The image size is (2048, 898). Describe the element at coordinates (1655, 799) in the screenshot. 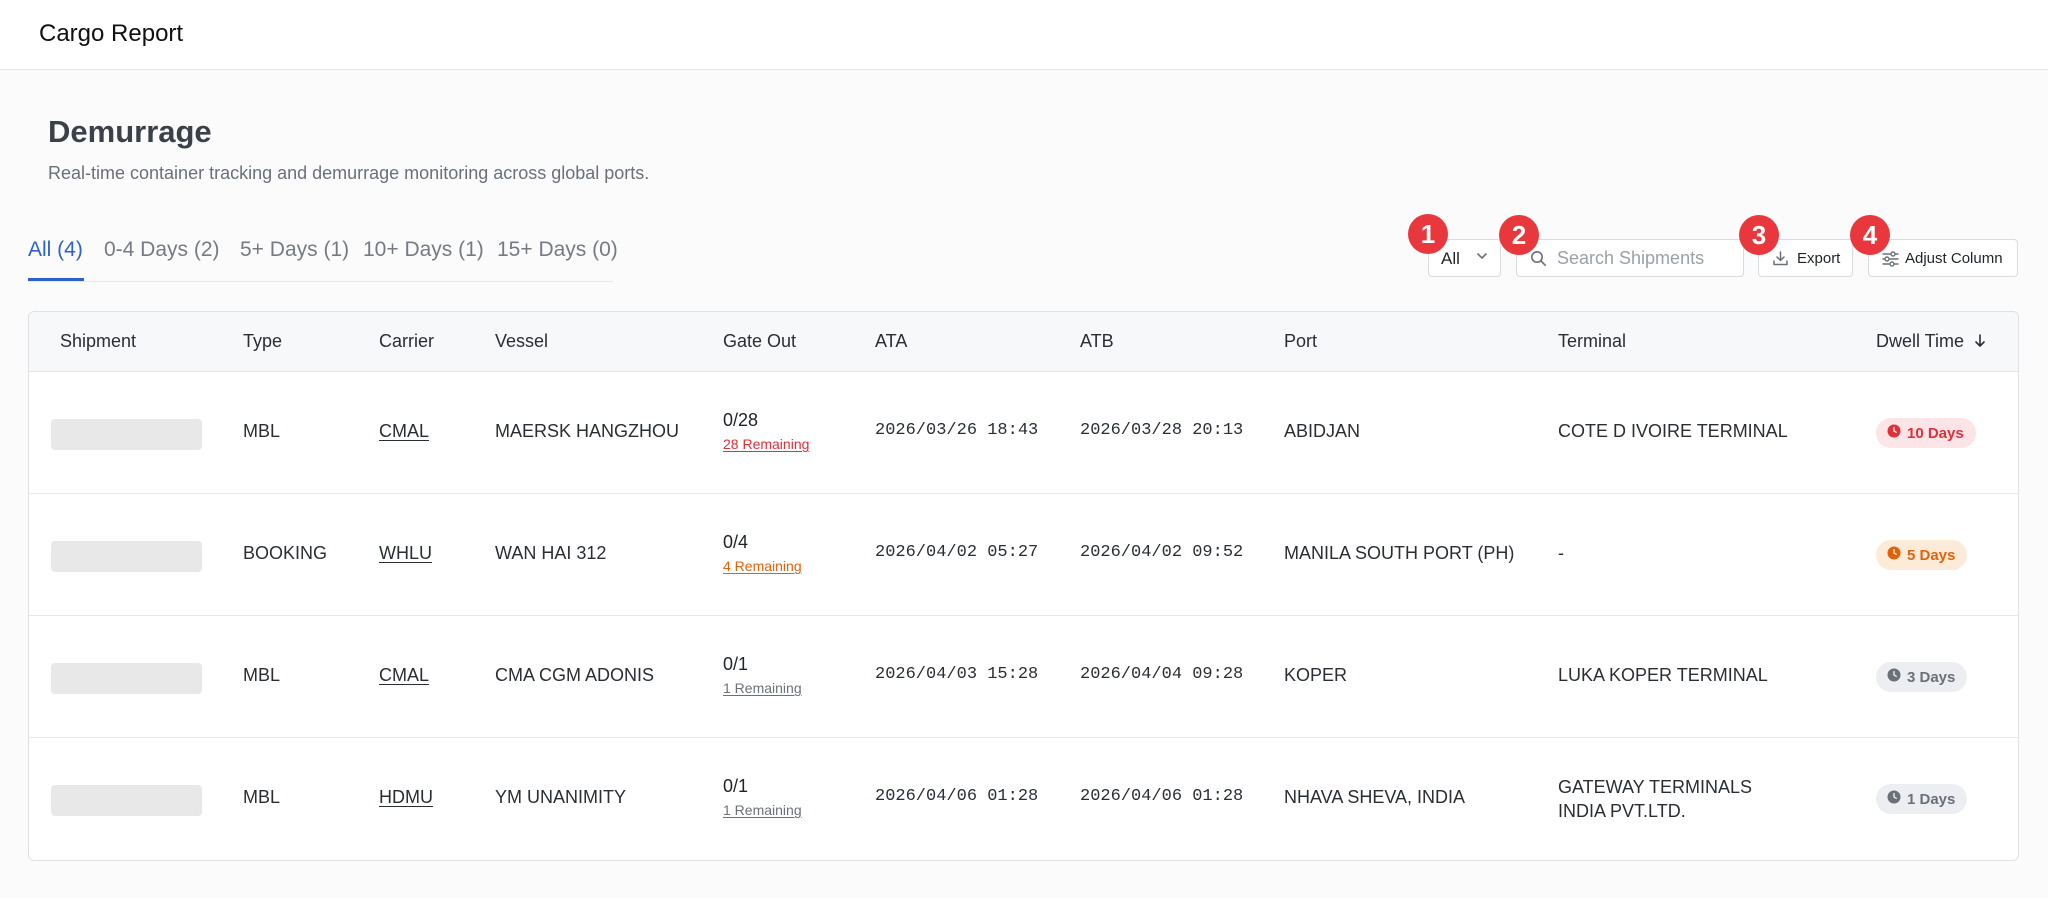

I see `cell-terminal: GATEWAY TERMINALS INDIA PVT.LTD.` at that location.